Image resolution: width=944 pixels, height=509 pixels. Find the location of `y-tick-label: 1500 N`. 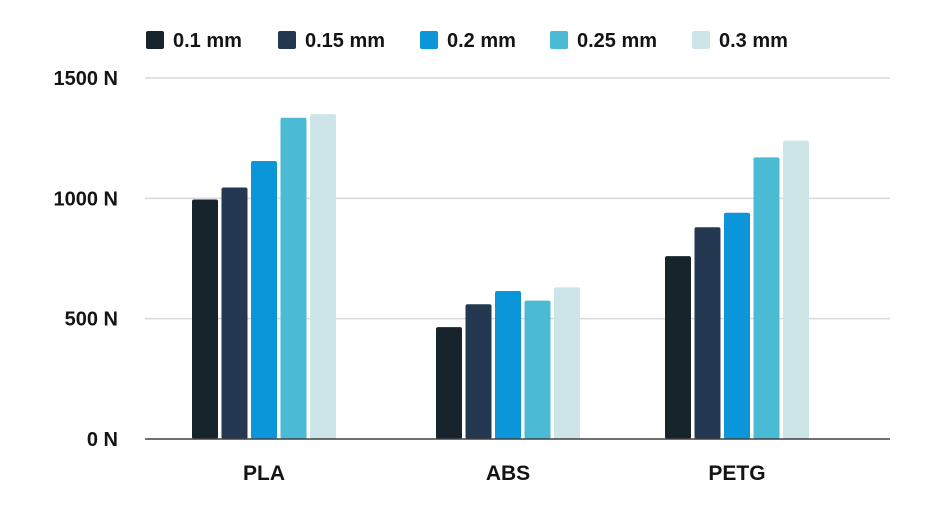

y-tick-label: 1500 N is located at coordinates (86, 79).